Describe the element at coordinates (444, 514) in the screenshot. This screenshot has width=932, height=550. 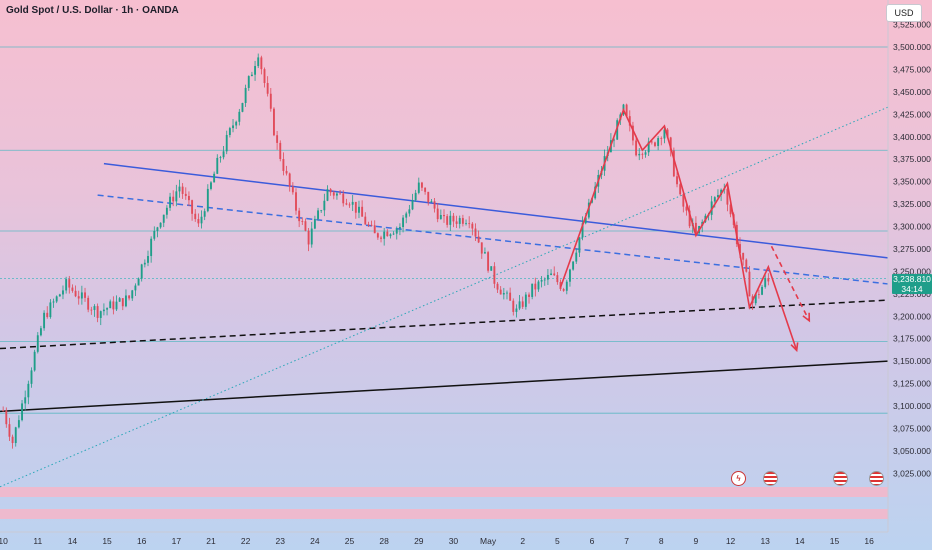
I see `lower-band` at that location.